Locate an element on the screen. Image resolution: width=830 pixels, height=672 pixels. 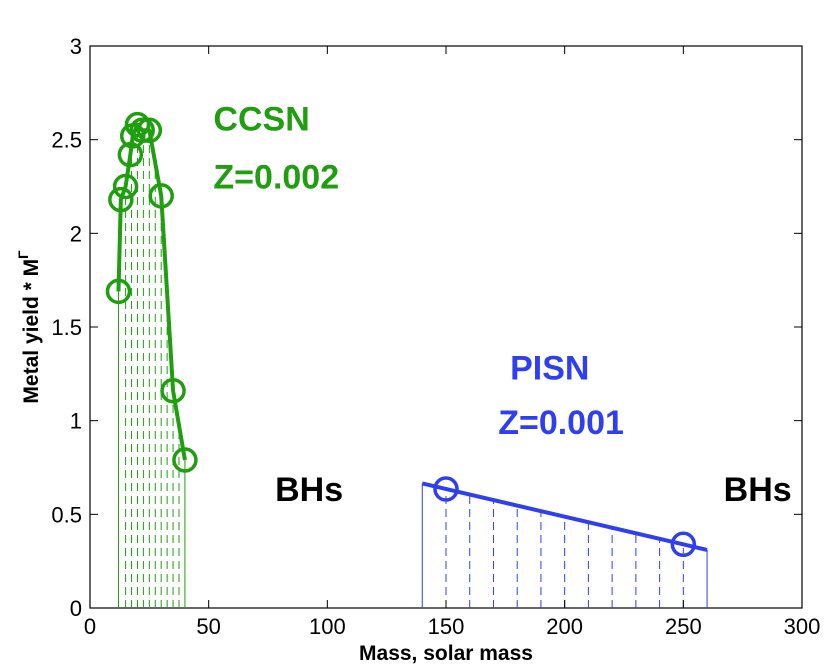
y-axis-title-superscript: Γ is located at coordinates (23, 254).